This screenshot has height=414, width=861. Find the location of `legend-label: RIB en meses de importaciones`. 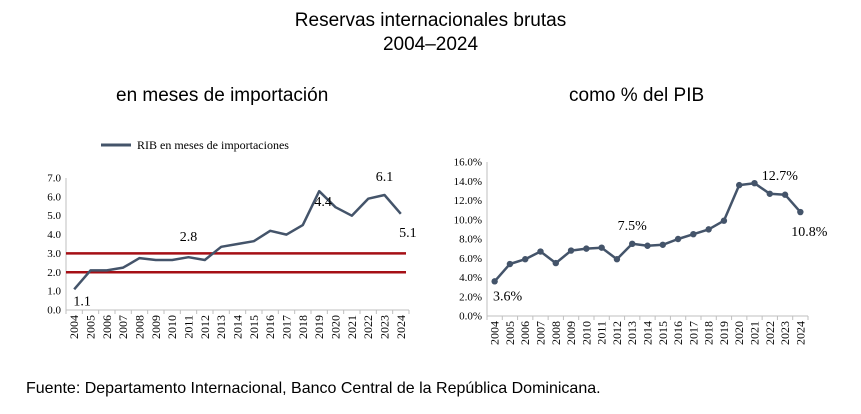

legend-label: RIB en meses de importaciones is located at coordinates (213, 145).